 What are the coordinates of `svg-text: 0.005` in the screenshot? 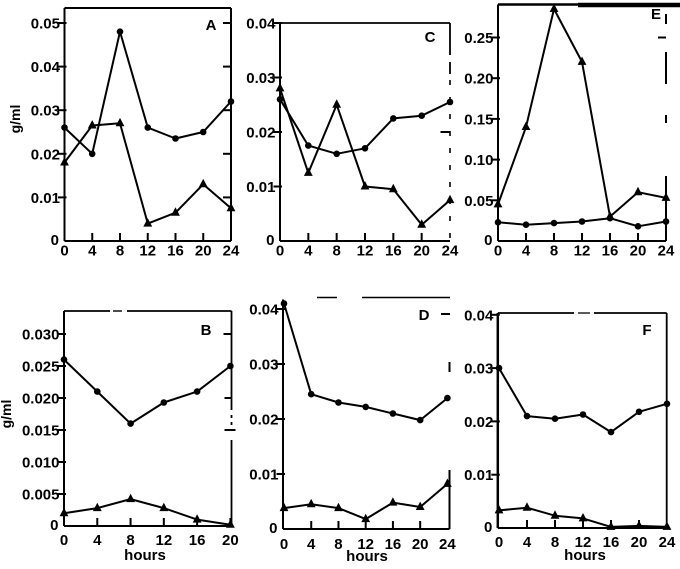 It's located at (41, 495).